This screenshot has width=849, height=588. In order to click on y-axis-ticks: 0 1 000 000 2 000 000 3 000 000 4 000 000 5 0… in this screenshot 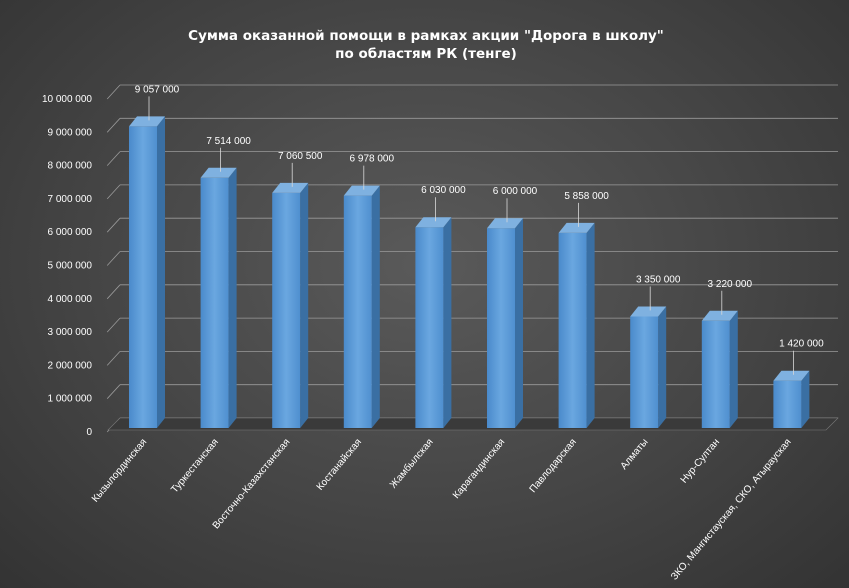, I will do `click(67, 266)`.